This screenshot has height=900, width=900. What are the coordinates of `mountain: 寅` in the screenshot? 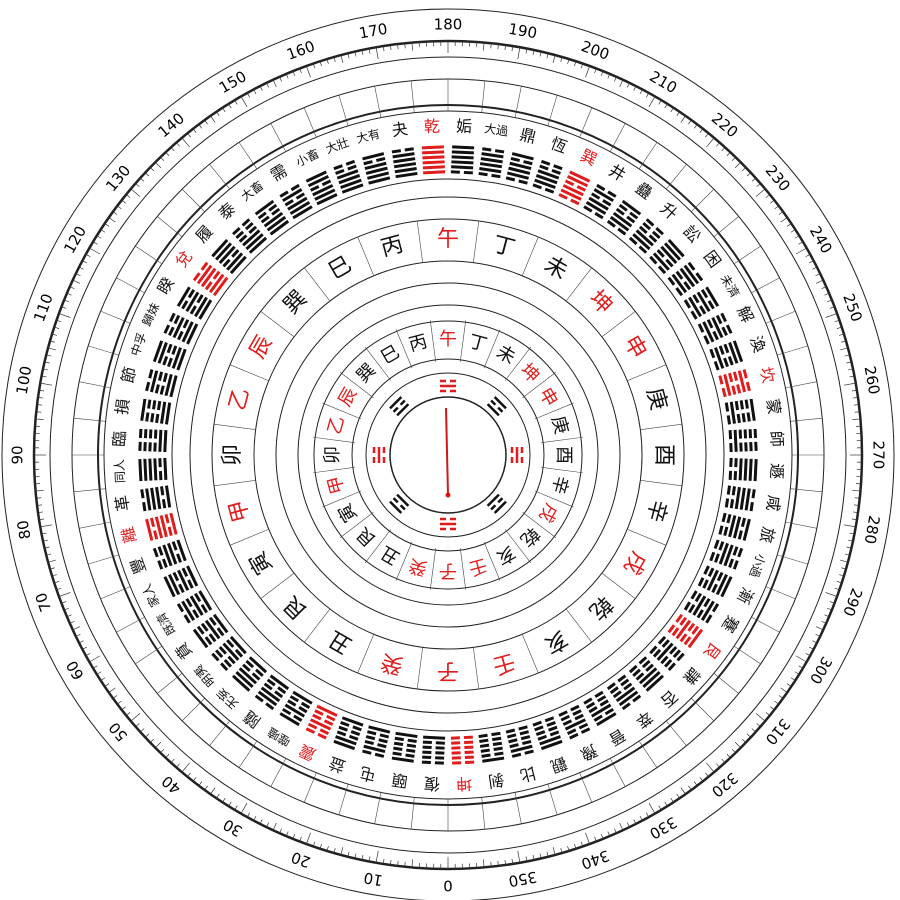 It's located at (261, 563).